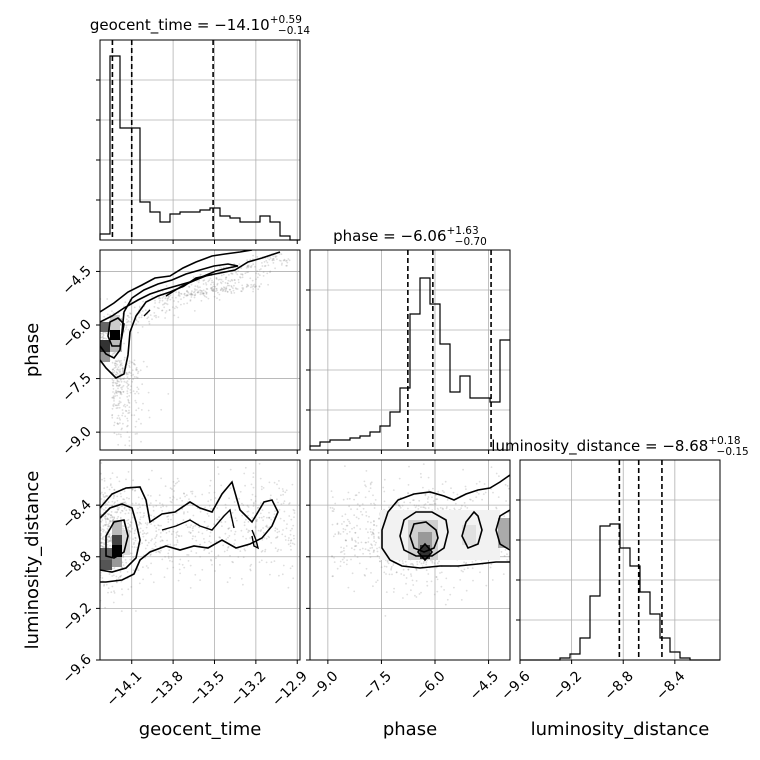  What do you see at coordinates (504, 533) in the screenshot?
I see `density-cell` at bounding box center [504, 533].